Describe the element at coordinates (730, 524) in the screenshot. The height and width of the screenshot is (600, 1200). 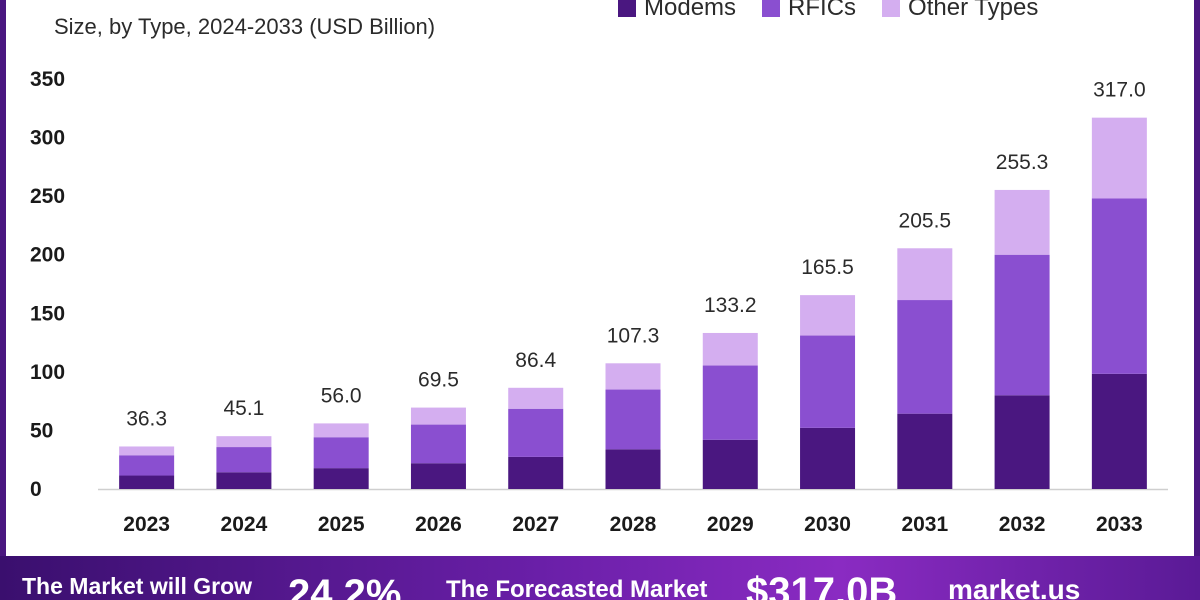
I see `x-tick-label: 2029` at that location.